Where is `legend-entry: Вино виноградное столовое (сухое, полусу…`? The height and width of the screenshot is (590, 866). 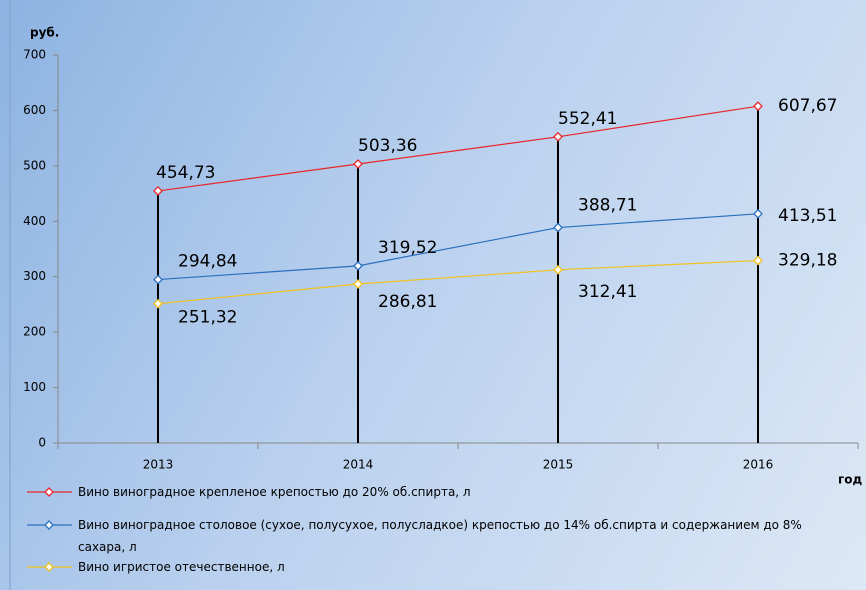 legend-entry: Вино виноградное столовое (сухое, полусу… is located at coordinates (440, 536).